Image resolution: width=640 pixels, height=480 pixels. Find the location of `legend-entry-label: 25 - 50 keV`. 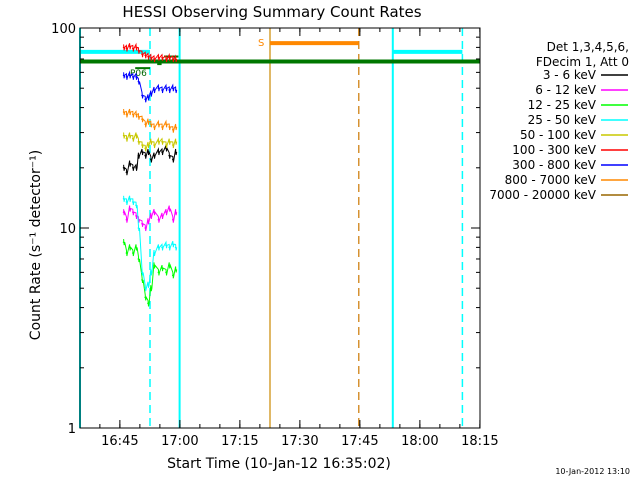

legend-entry-label: 25 - 50 keV is located at coordinates (562, 120).